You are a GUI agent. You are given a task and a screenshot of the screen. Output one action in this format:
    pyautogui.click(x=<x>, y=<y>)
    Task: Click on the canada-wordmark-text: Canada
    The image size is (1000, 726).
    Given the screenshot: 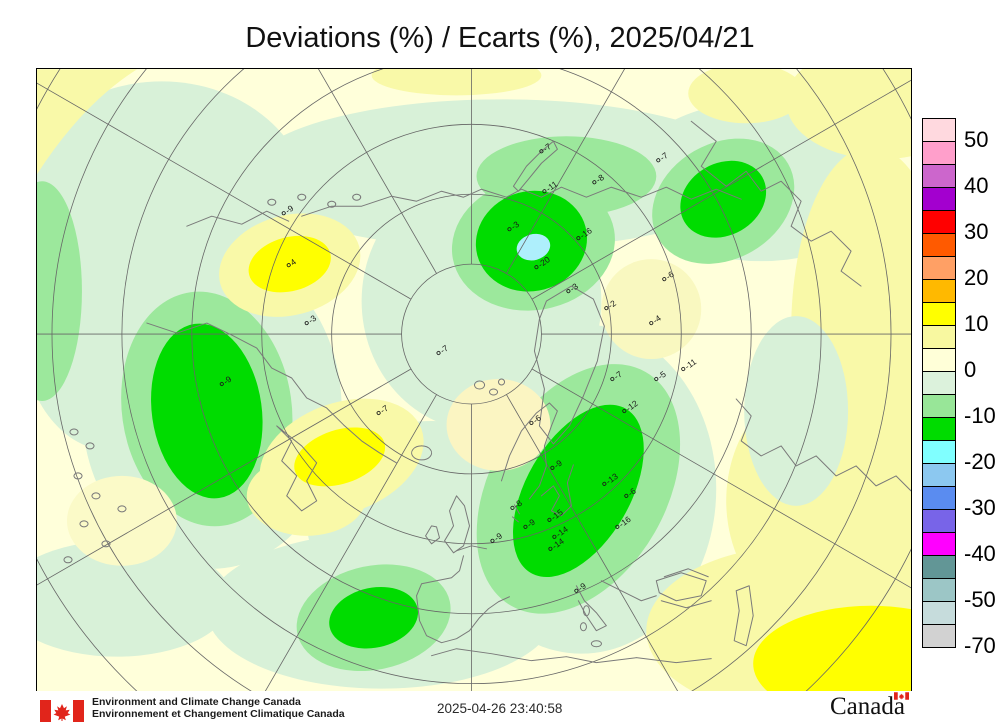 What is the action you would take?
    pyautogui.click(x=867, y=706)
    